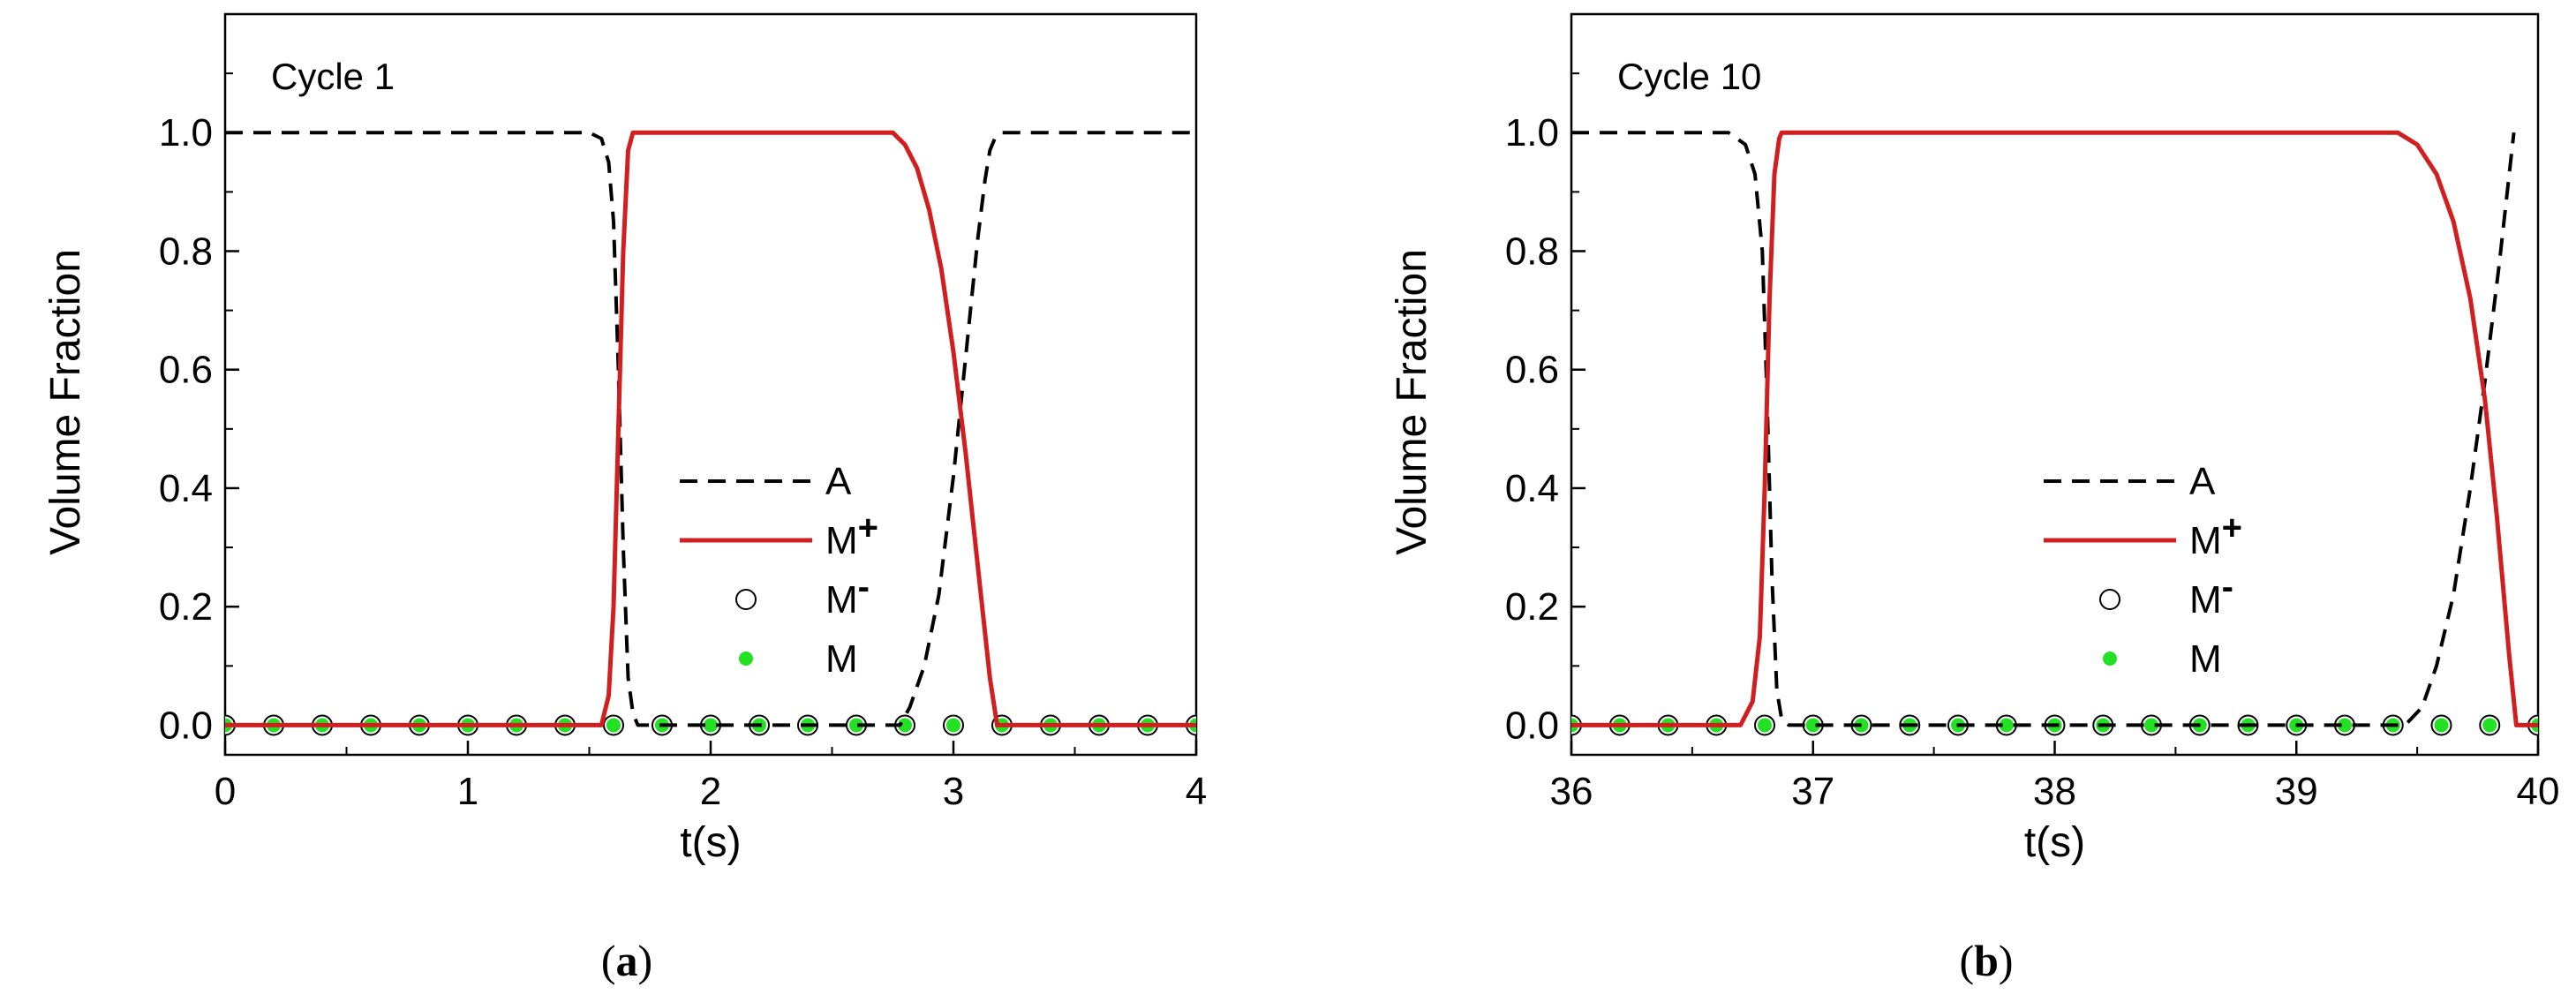 Image resolution: width=2576 pixels, height=1002 pixels. I want to click on x-tick-label: 1, so click(468, 792).